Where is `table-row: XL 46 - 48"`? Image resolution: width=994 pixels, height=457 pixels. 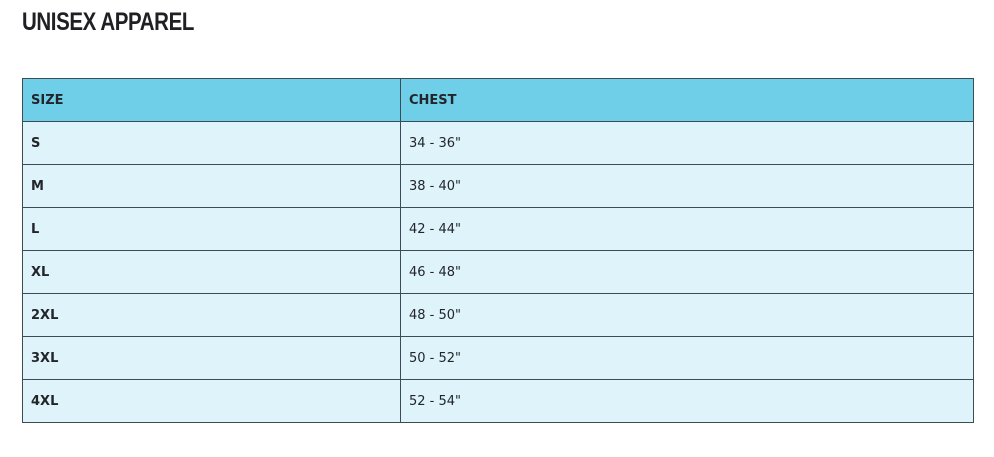 table-row: XL 46 - 48" is located at coordinates (498, 272).